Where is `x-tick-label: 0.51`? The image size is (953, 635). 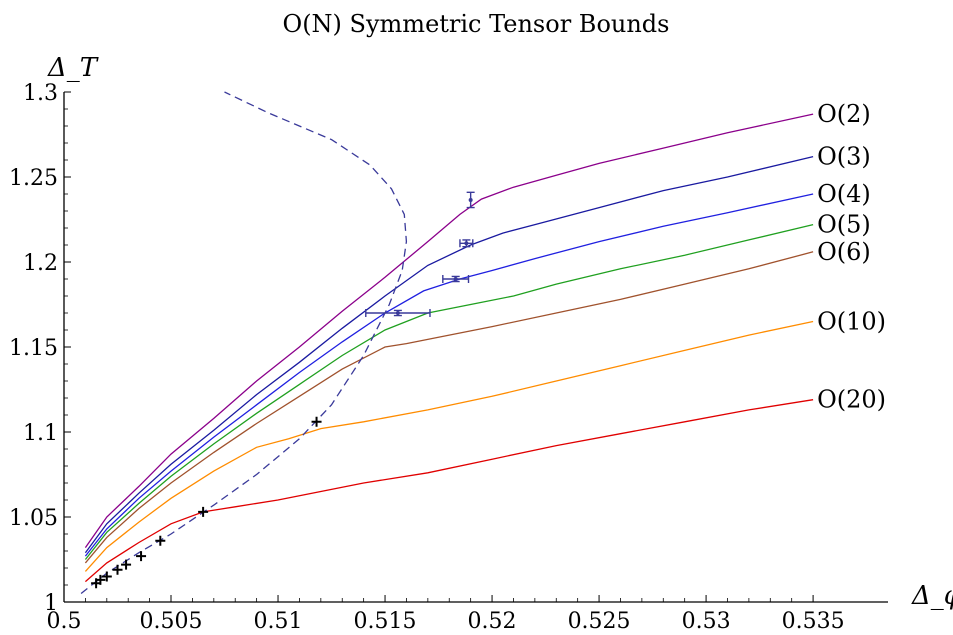 x-tick-label: 0.51 is located at coordinates (278, 621).